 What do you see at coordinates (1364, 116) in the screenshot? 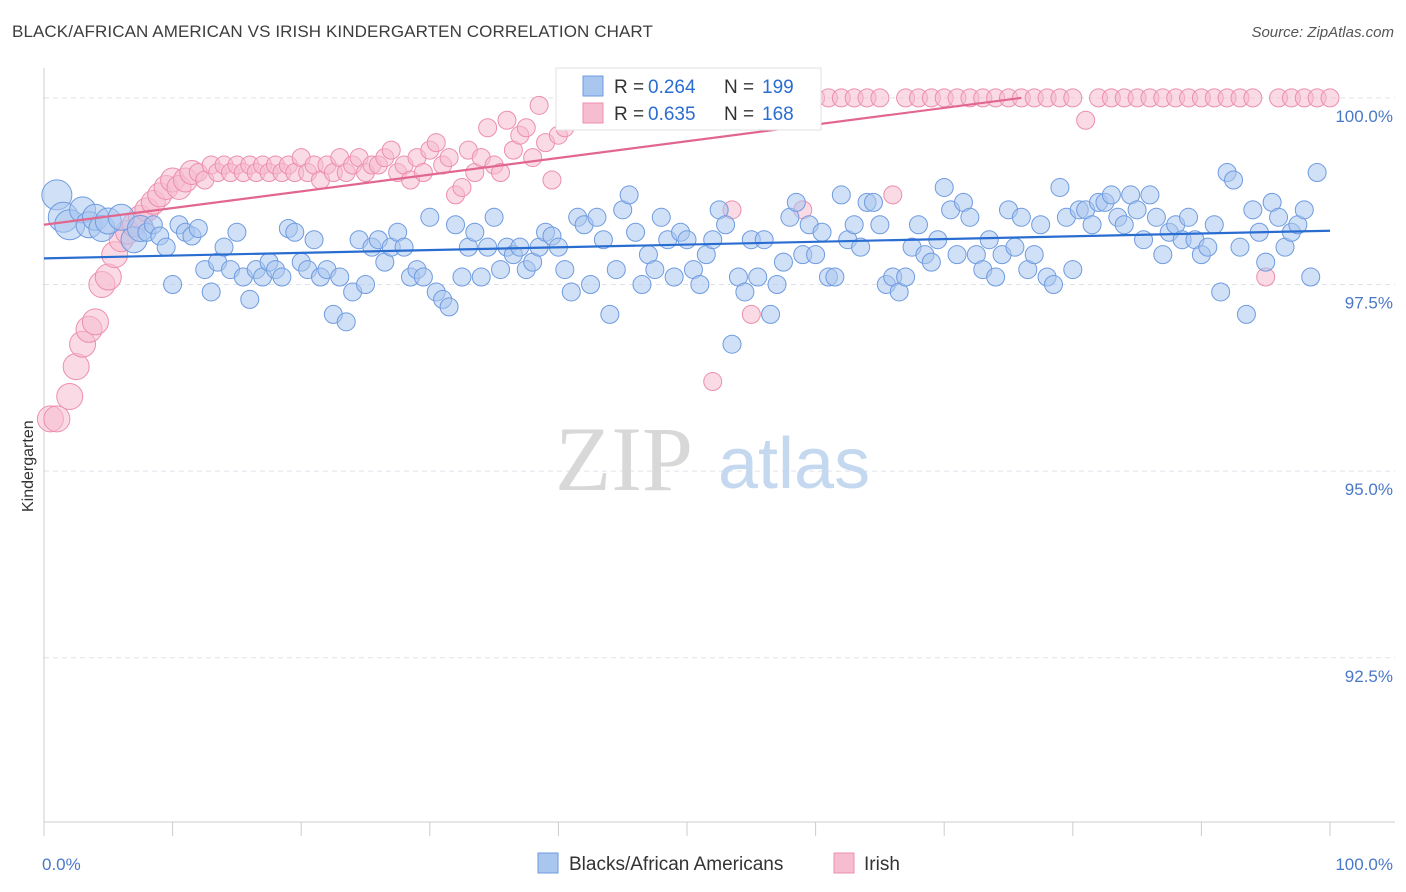
I see `y-tick-label-3: 100.0%` at bounding box center [1364, 116].